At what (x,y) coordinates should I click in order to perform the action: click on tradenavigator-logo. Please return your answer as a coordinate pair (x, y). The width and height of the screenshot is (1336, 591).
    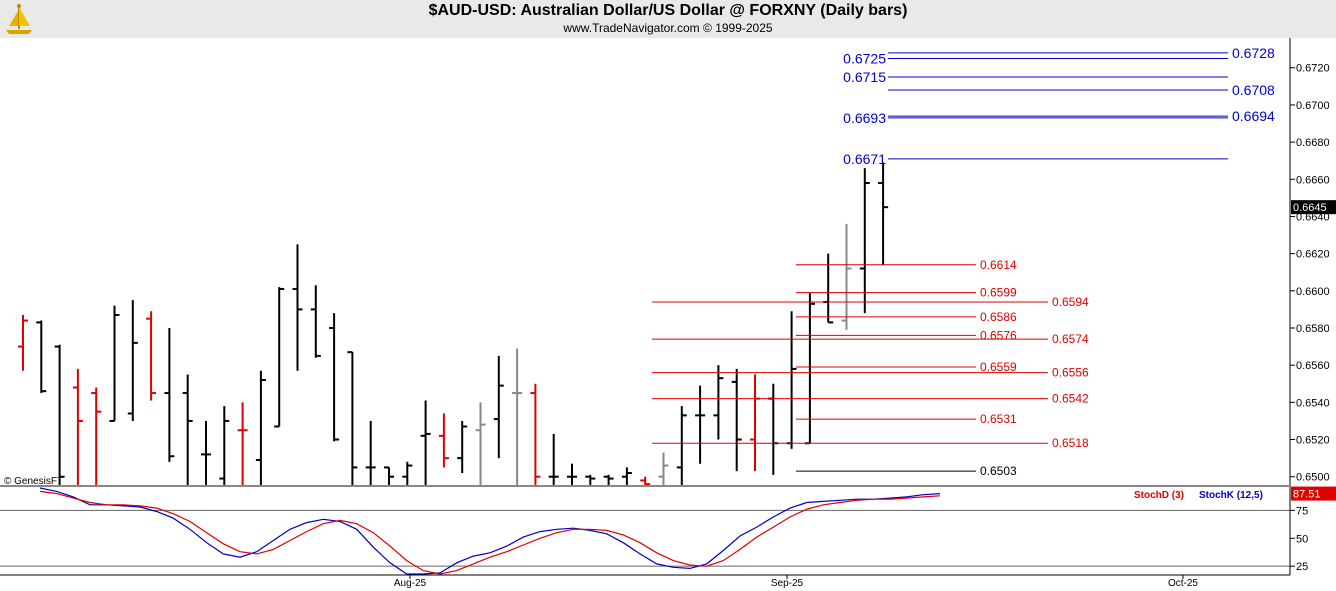
    Looking at the image, I should click on (19, 19).